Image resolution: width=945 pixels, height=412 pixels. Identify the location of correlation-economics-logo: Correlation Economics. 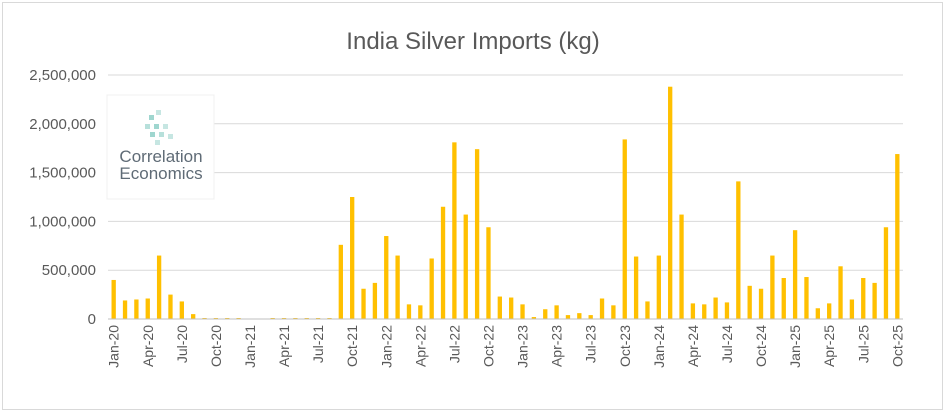
(160, 147).